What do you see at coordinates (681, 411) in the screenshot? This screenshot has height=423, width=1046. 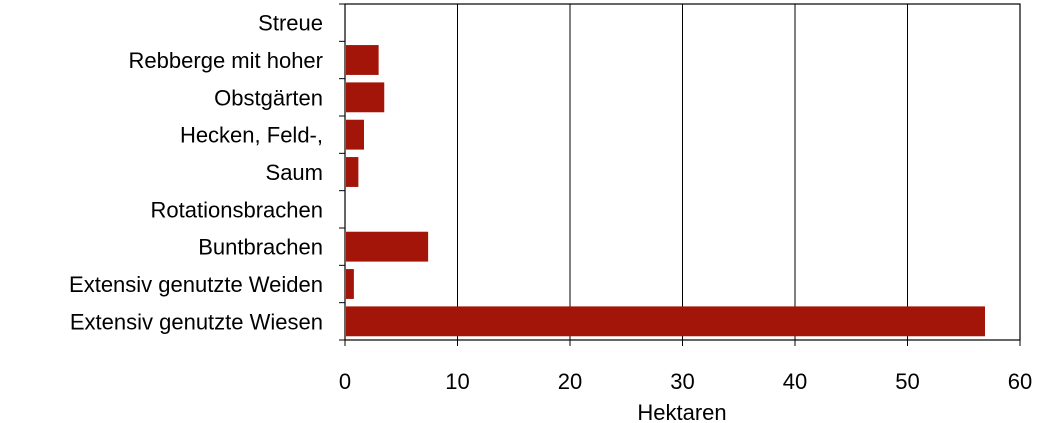 I see `x-axis-title: Hektaren` at bounding box center [681, 411].